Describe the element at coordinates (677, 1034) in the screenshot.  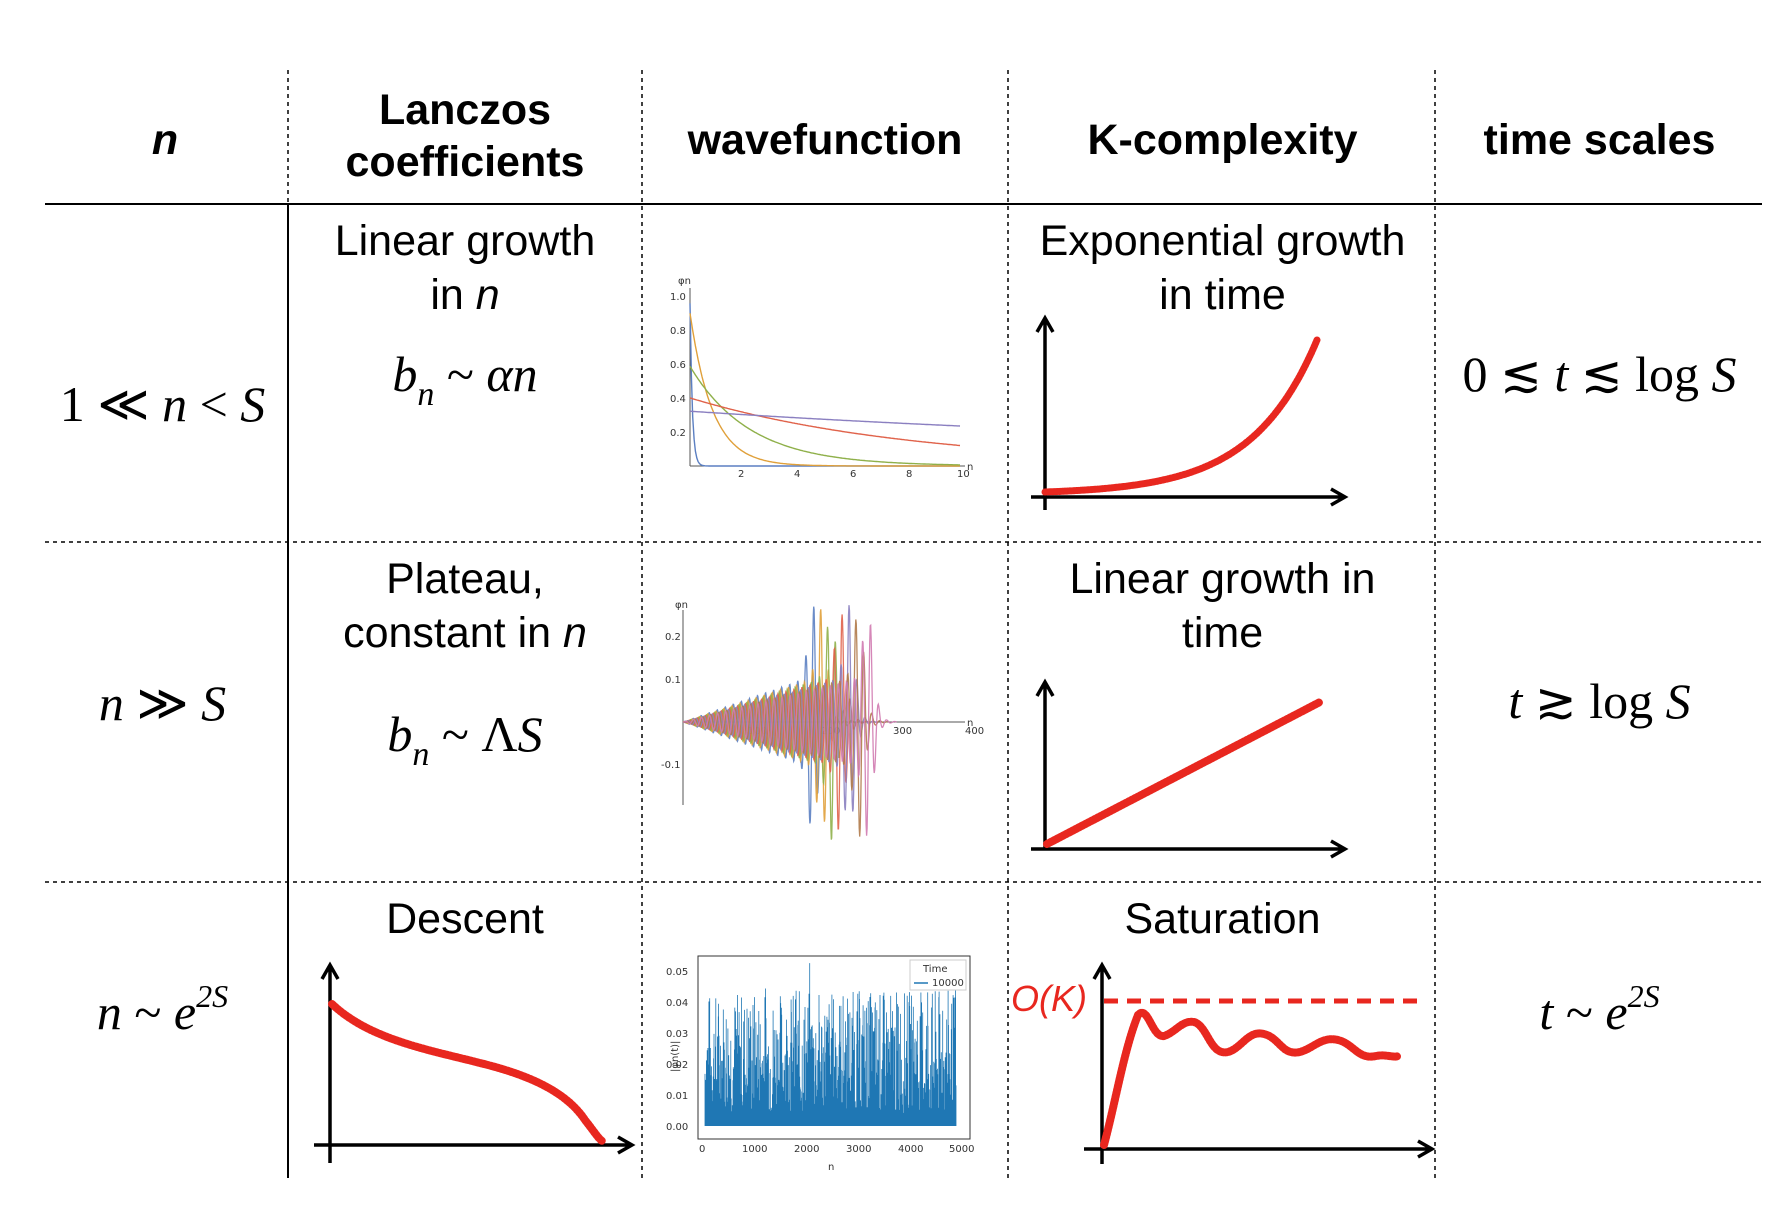
I see `plot3-ytick: 0.03` at that location.